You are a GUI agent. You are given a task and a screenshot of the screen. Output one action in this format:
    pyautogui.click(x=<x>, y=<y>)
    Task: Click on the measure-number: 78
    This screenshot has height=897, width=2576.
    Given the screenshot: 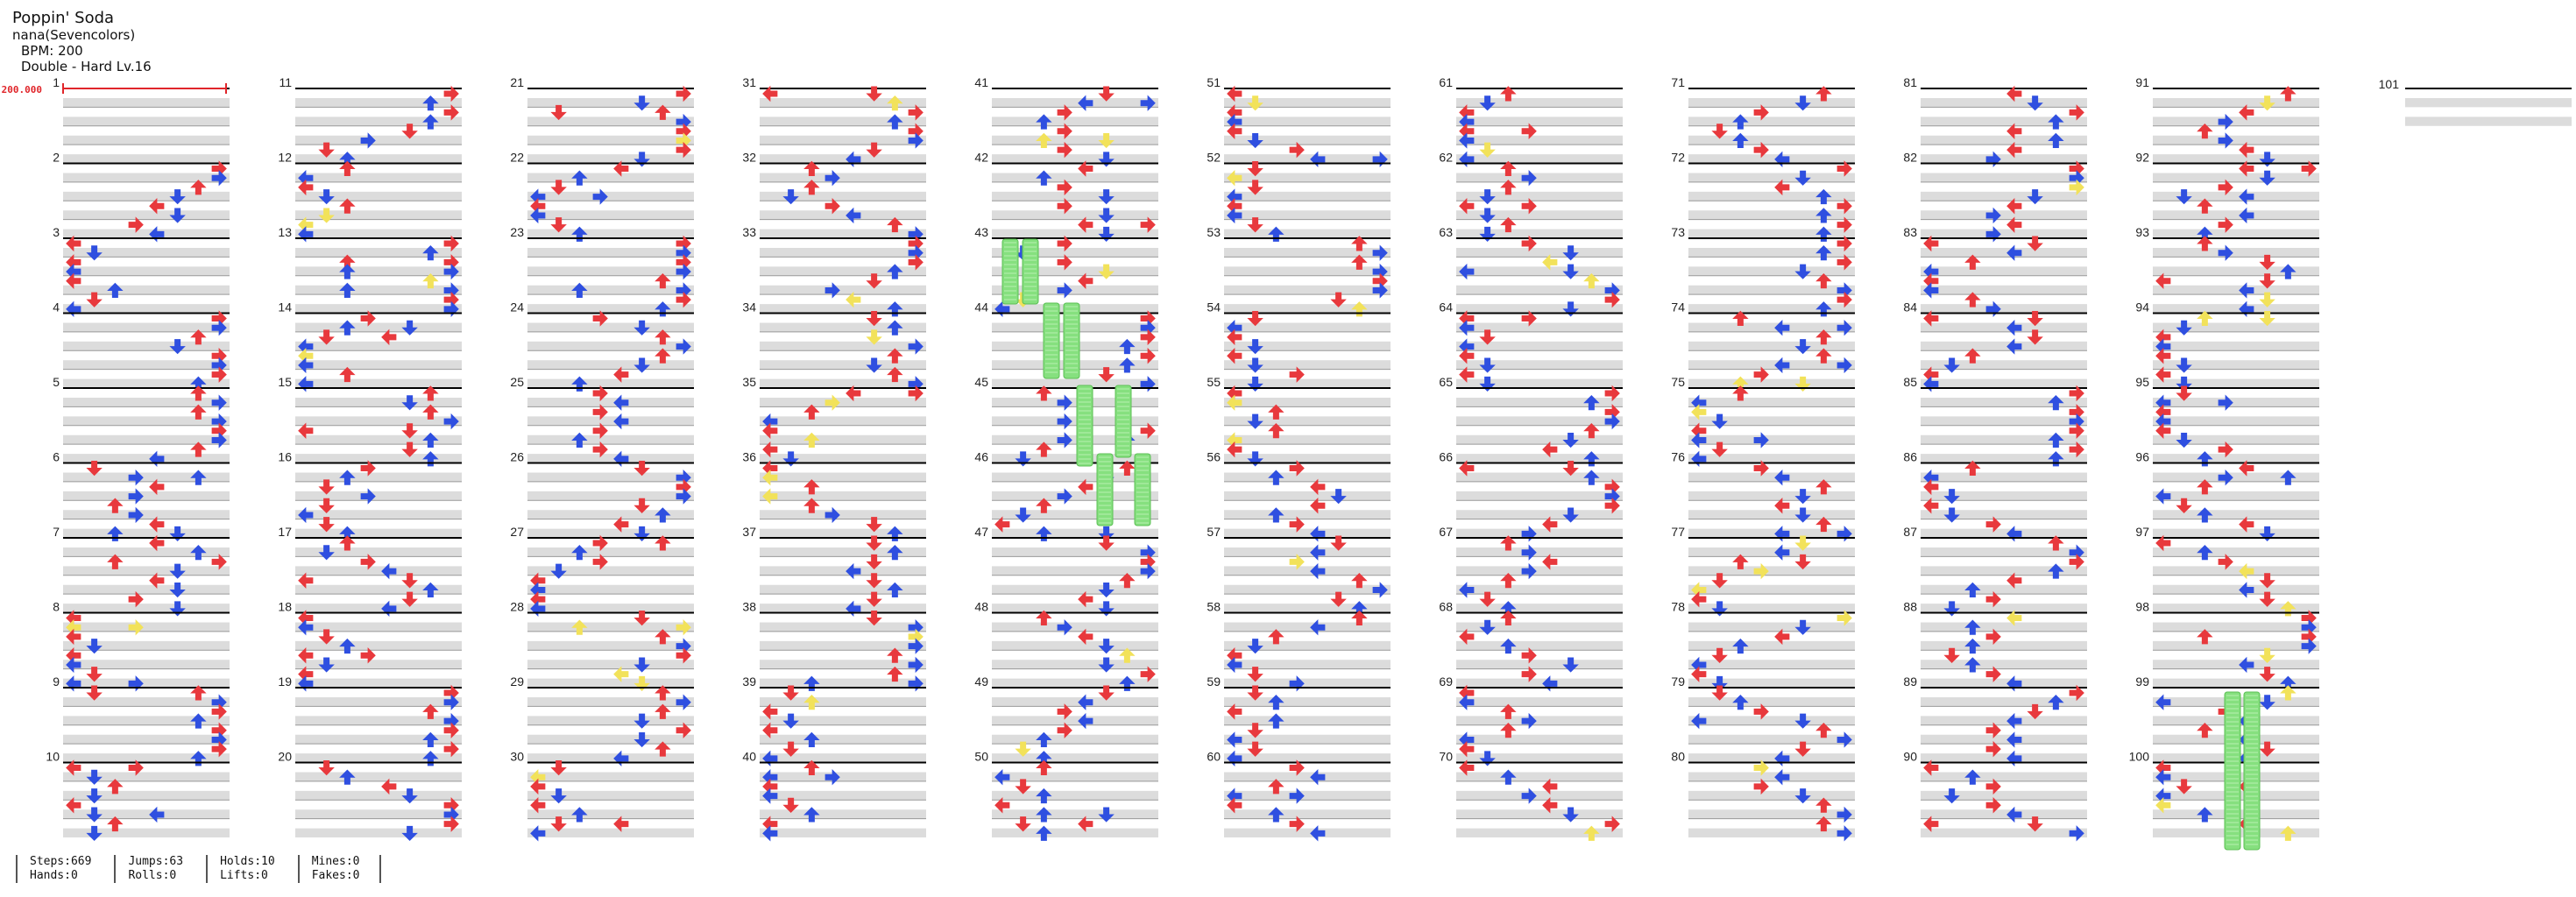 What is the action you would take?
    pyautogui.click(x=1678, y=607)
    